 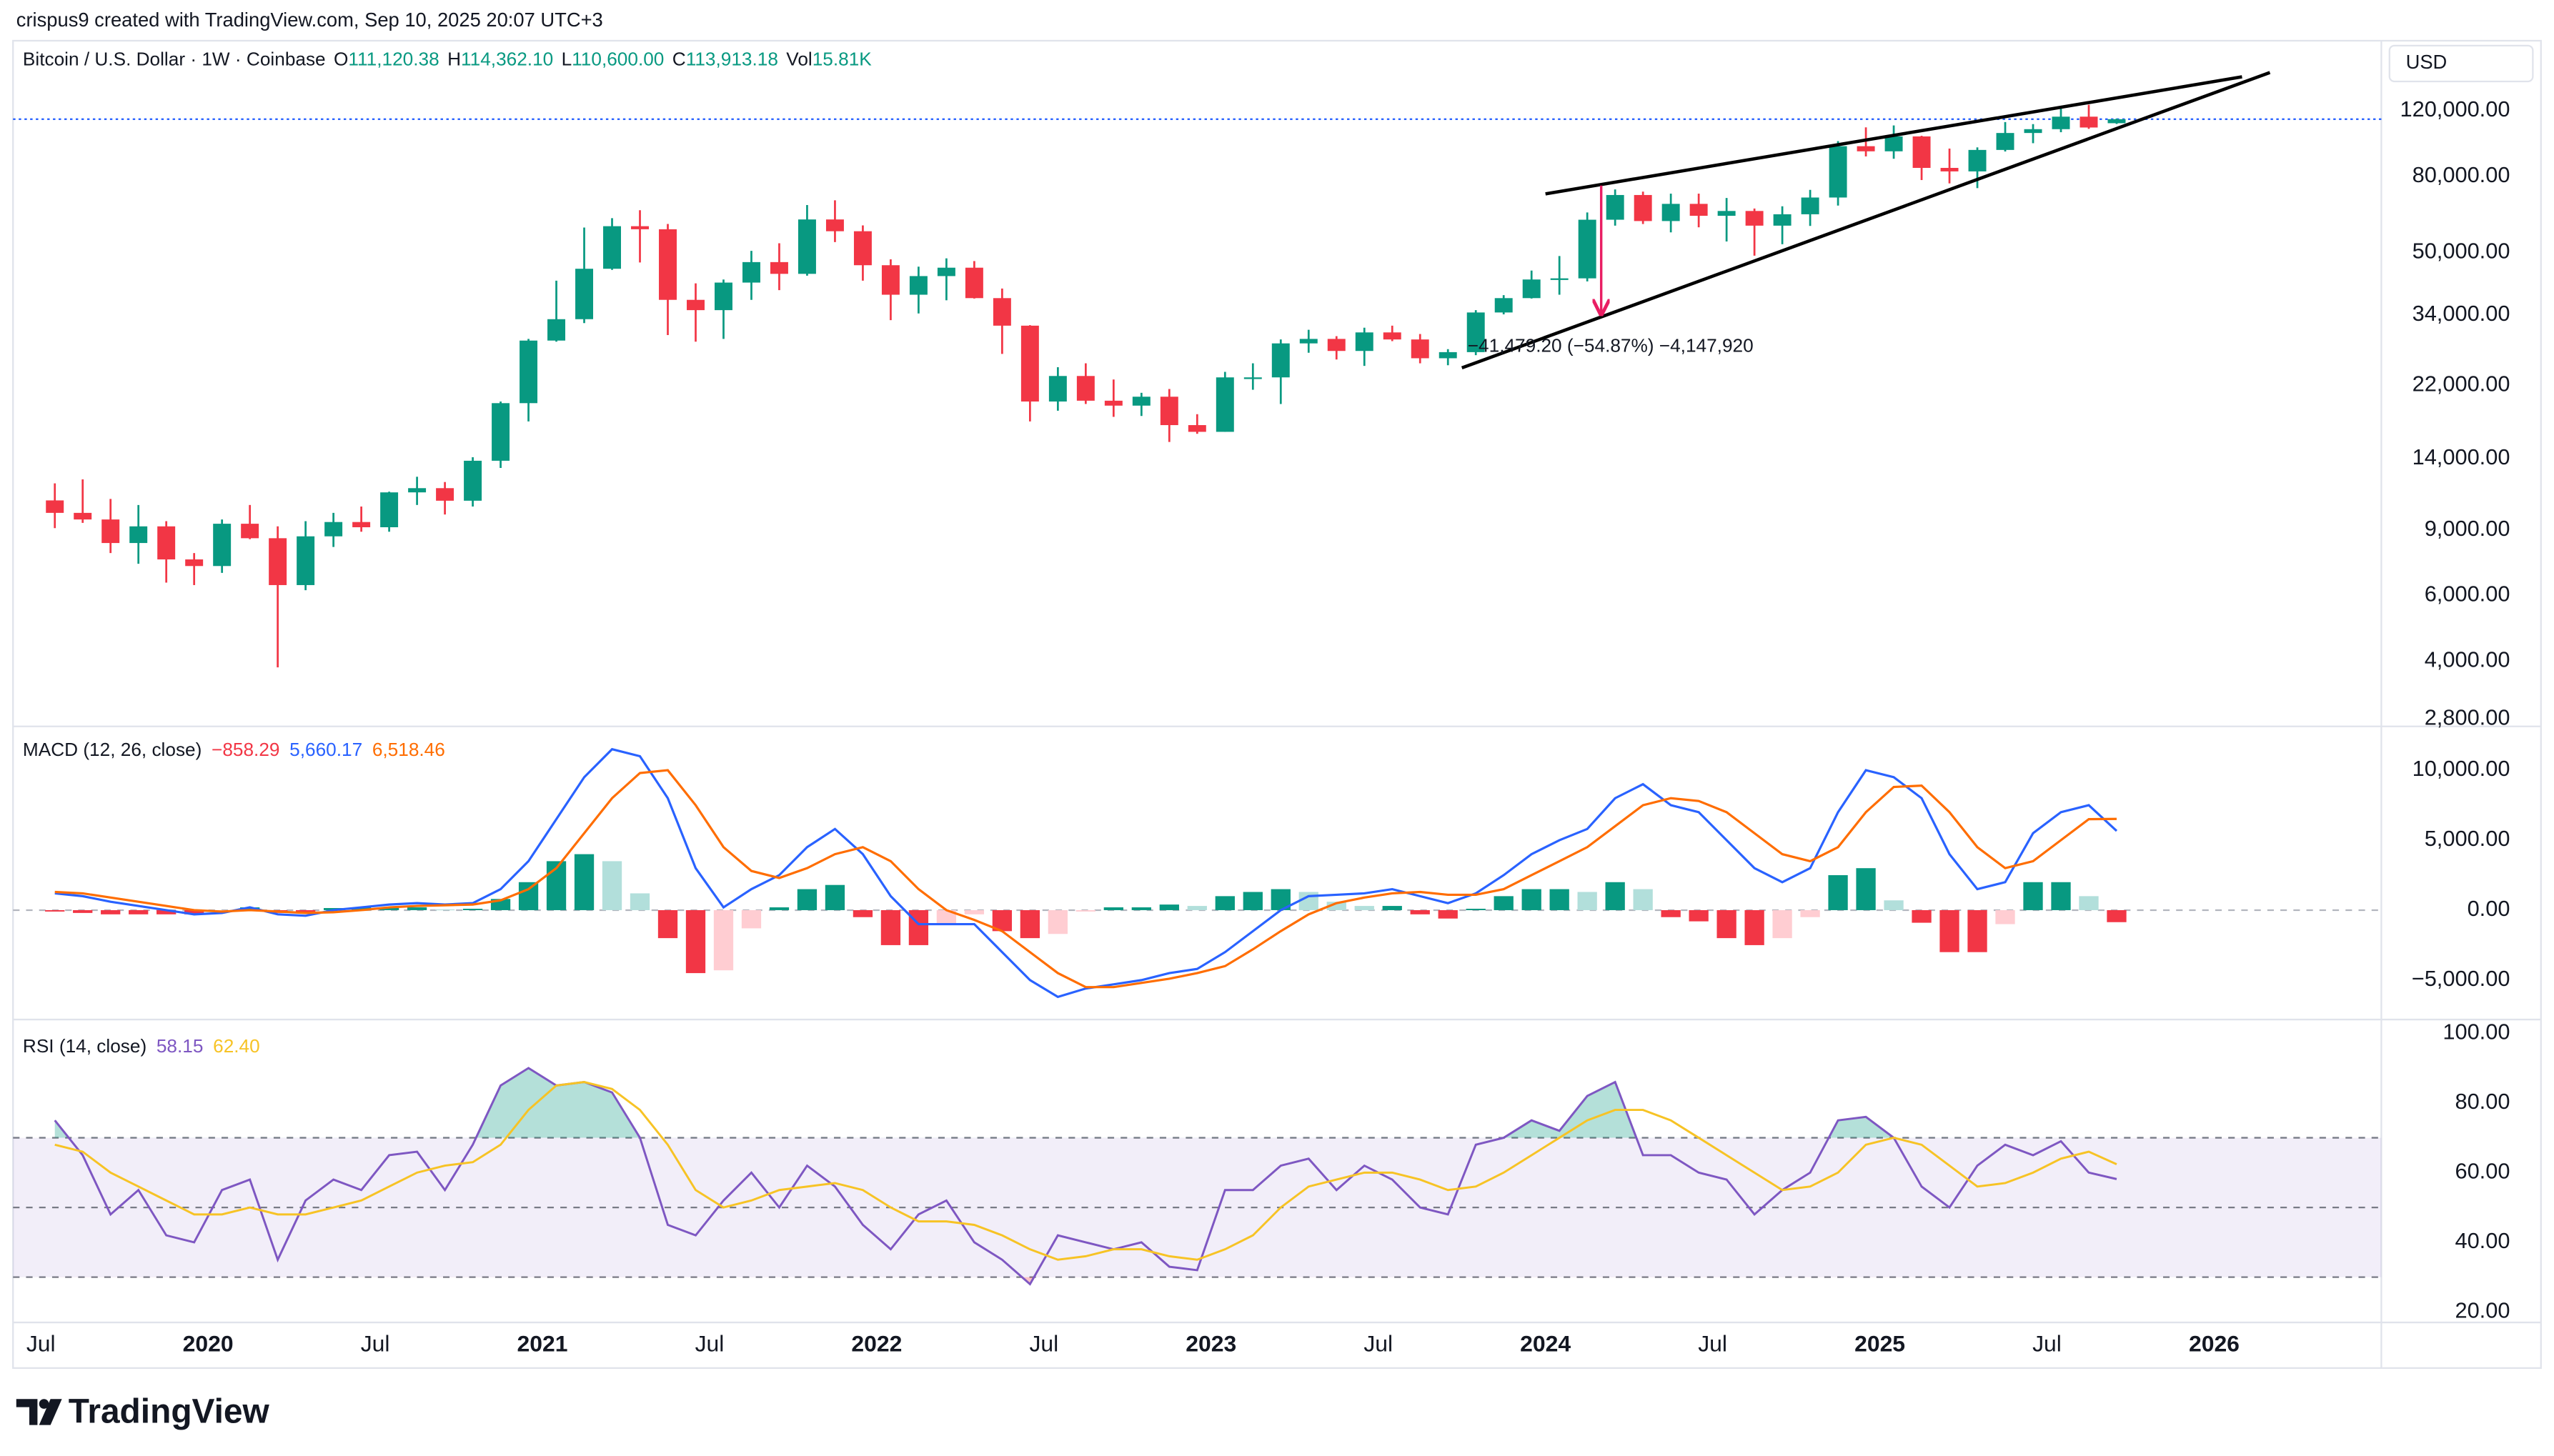 What do you see at coordinates (2482, 1101) in the screenshot?
I see `y-tick-label: 80.00` at bounding box center [2482, 1101].